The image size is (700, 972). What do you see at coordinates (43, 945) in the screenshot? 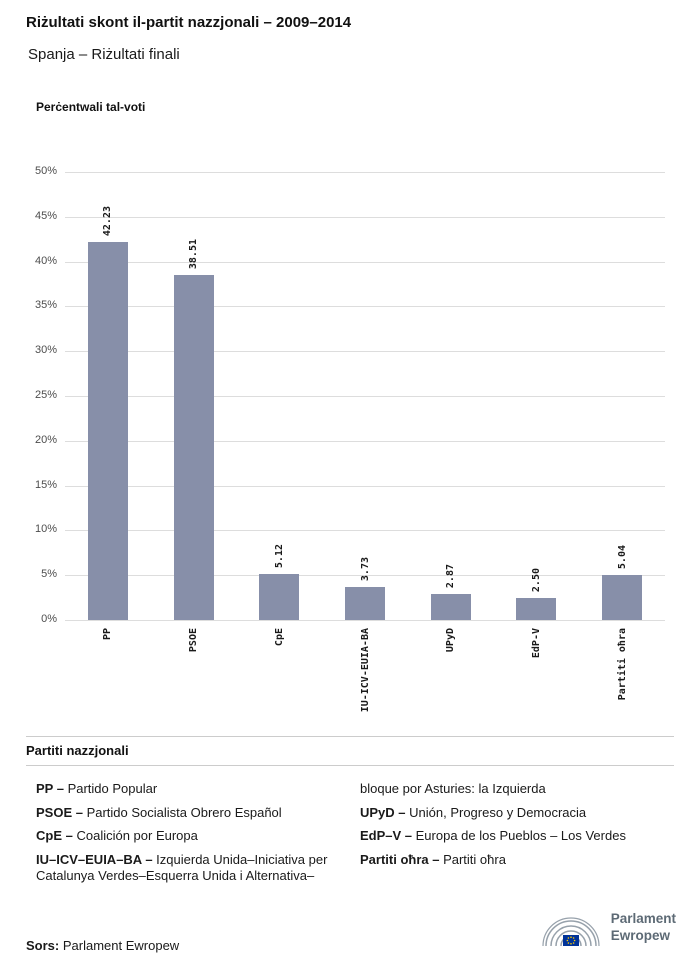
I see `source-label: Sors:` at bounding box center [43, 945].